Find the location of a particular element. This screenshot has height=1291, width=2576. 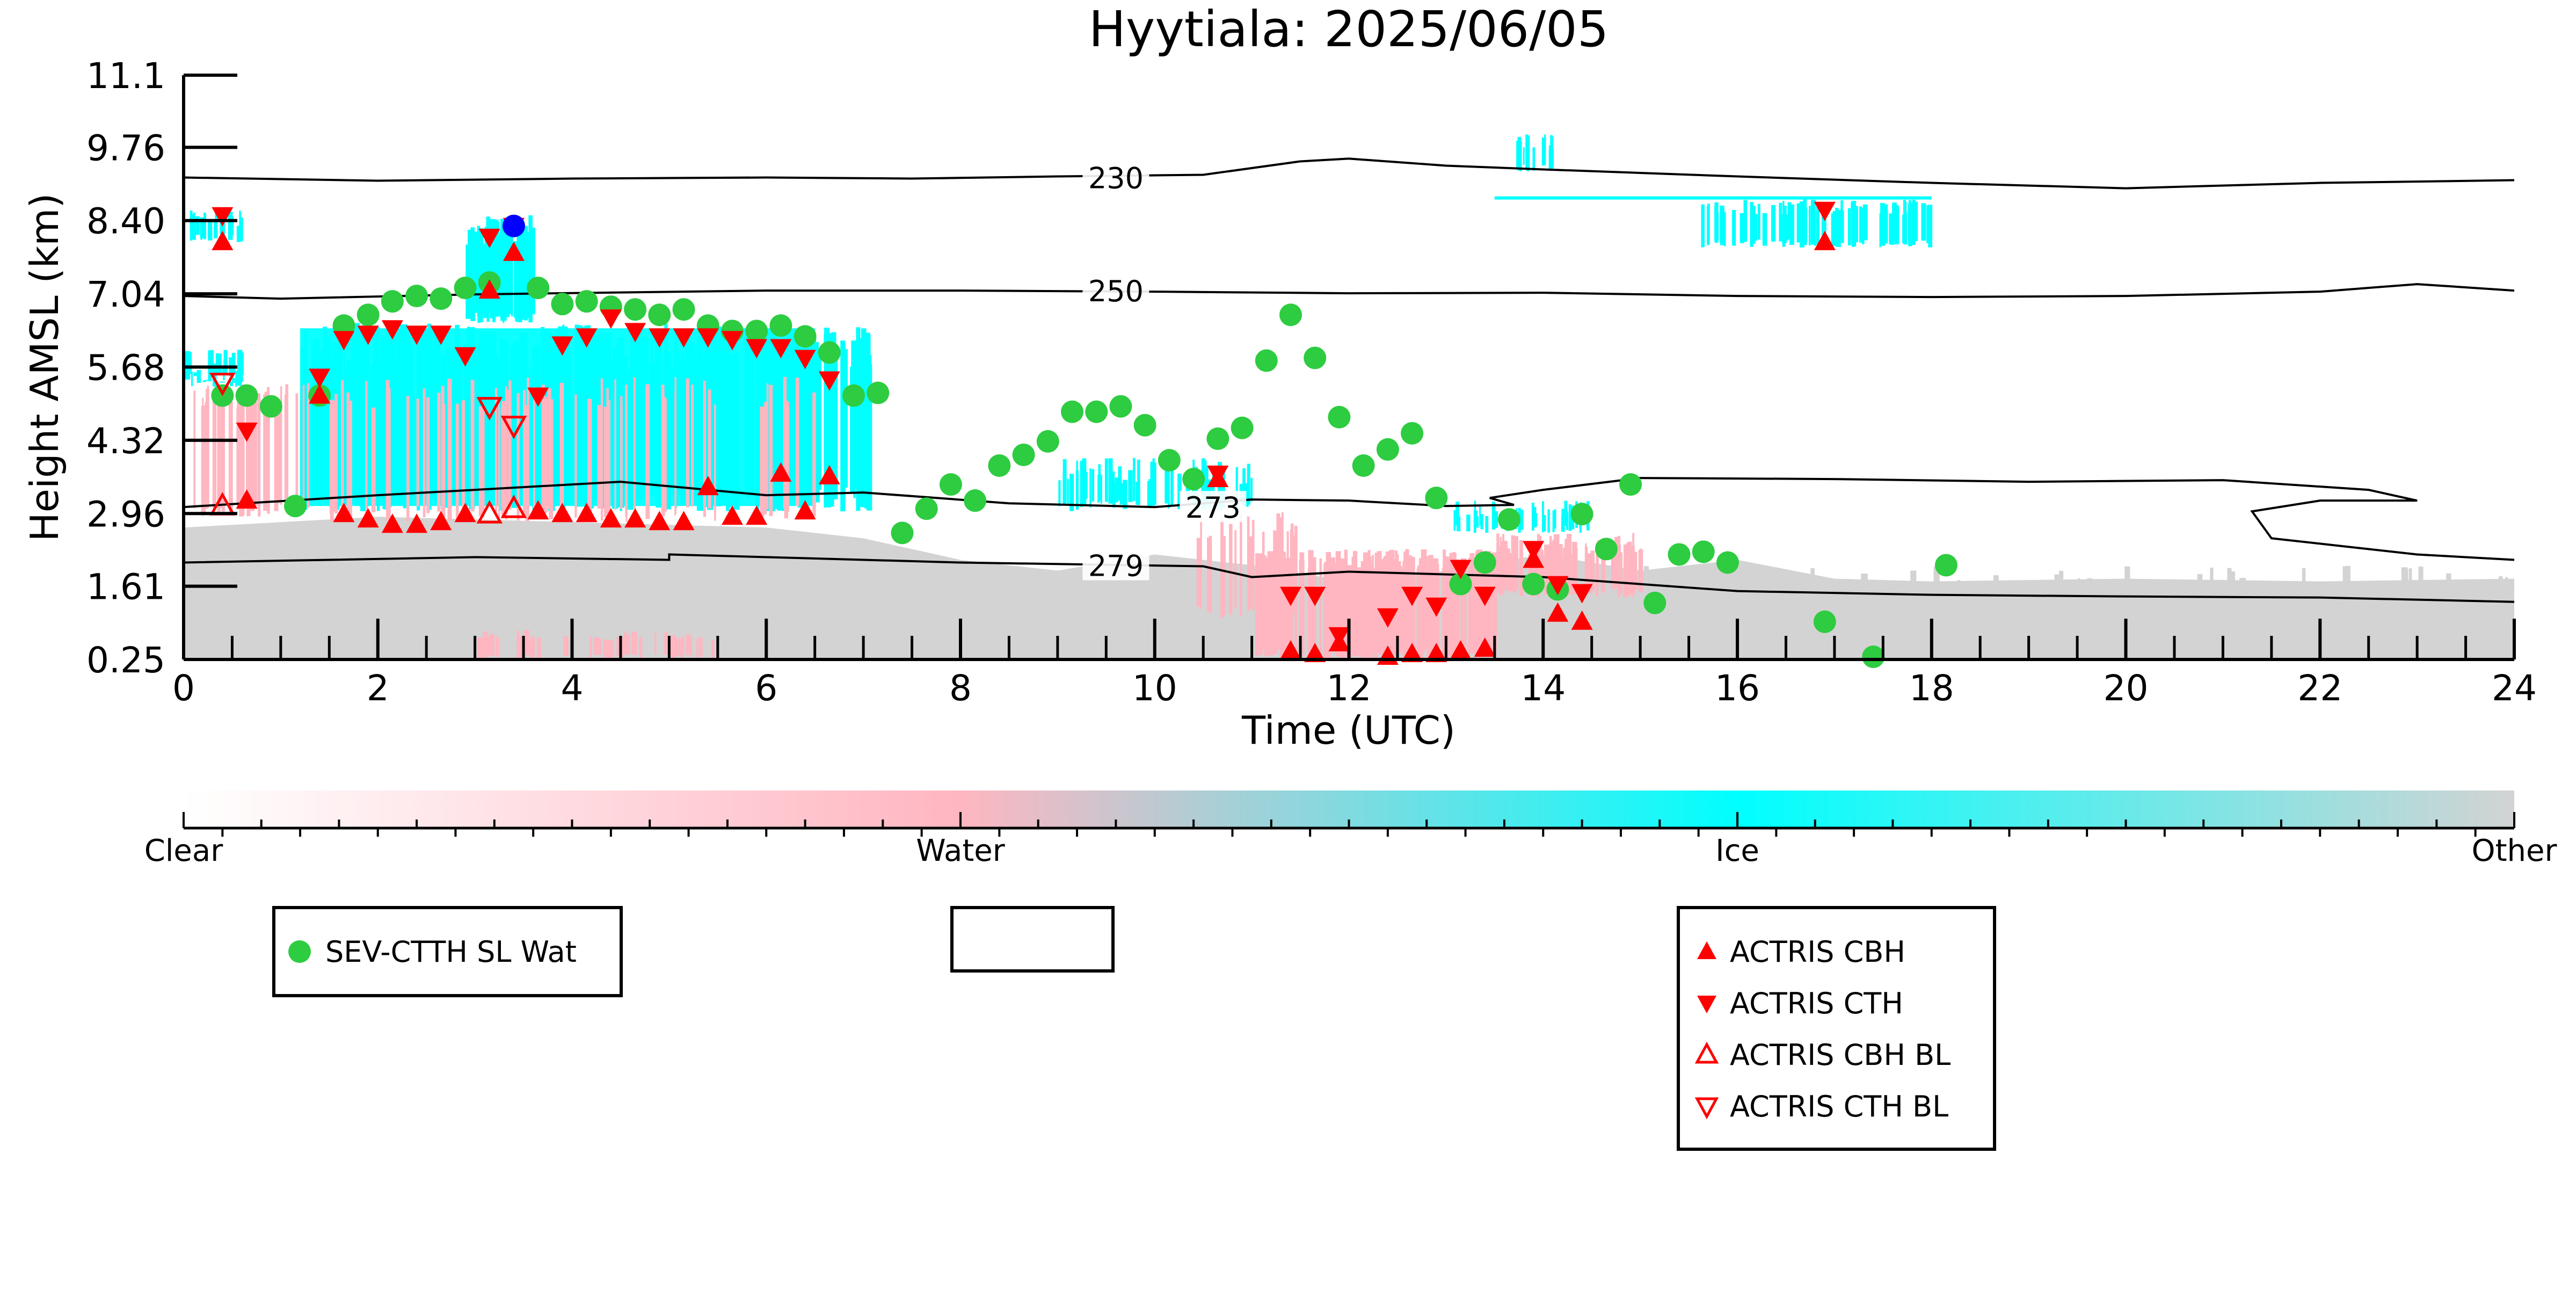

y-tick-label: 1.61 is located at coordinates (125, 587).